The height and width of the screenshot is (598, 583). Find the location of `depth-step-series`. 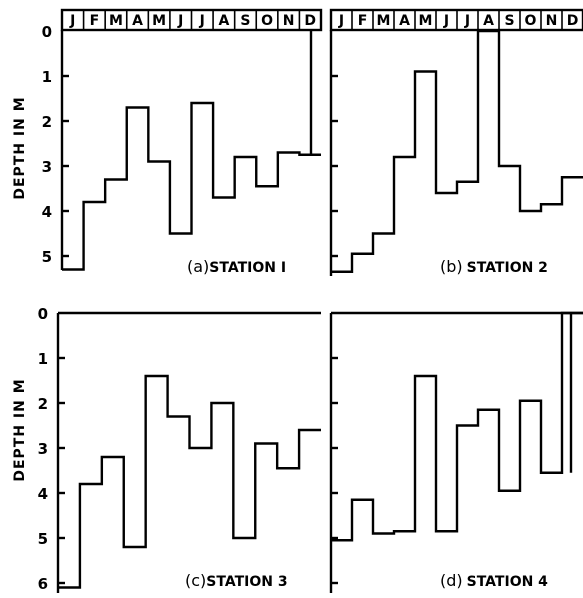

depth-step-series is located at coordinates (191, 186).